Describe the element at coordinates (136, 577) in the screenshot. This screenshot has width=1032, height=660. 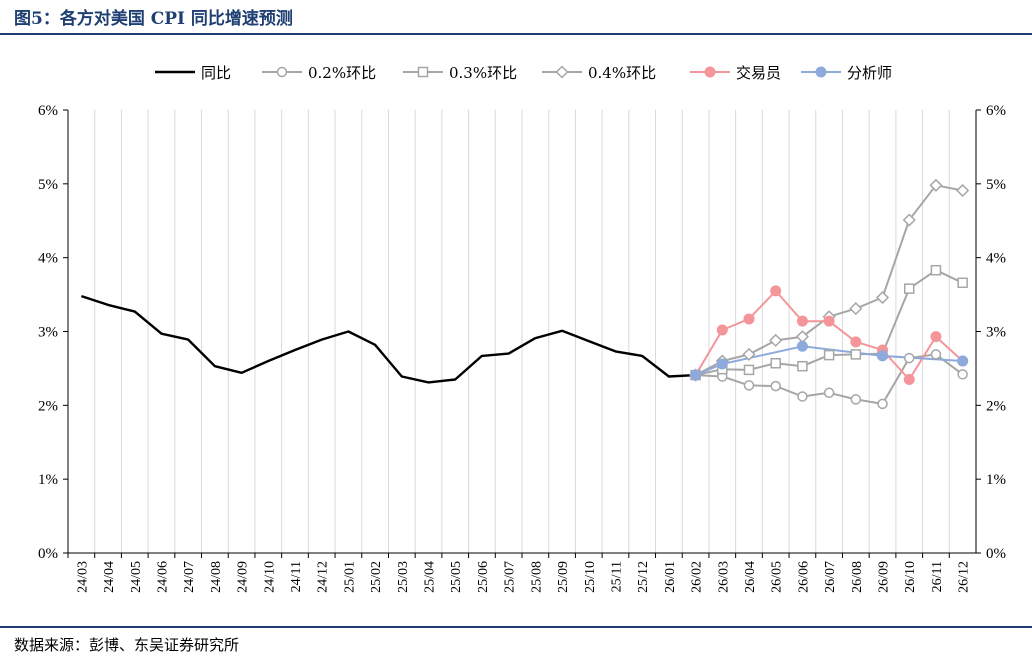
I see `x-tick-label: 24/05` at that location.